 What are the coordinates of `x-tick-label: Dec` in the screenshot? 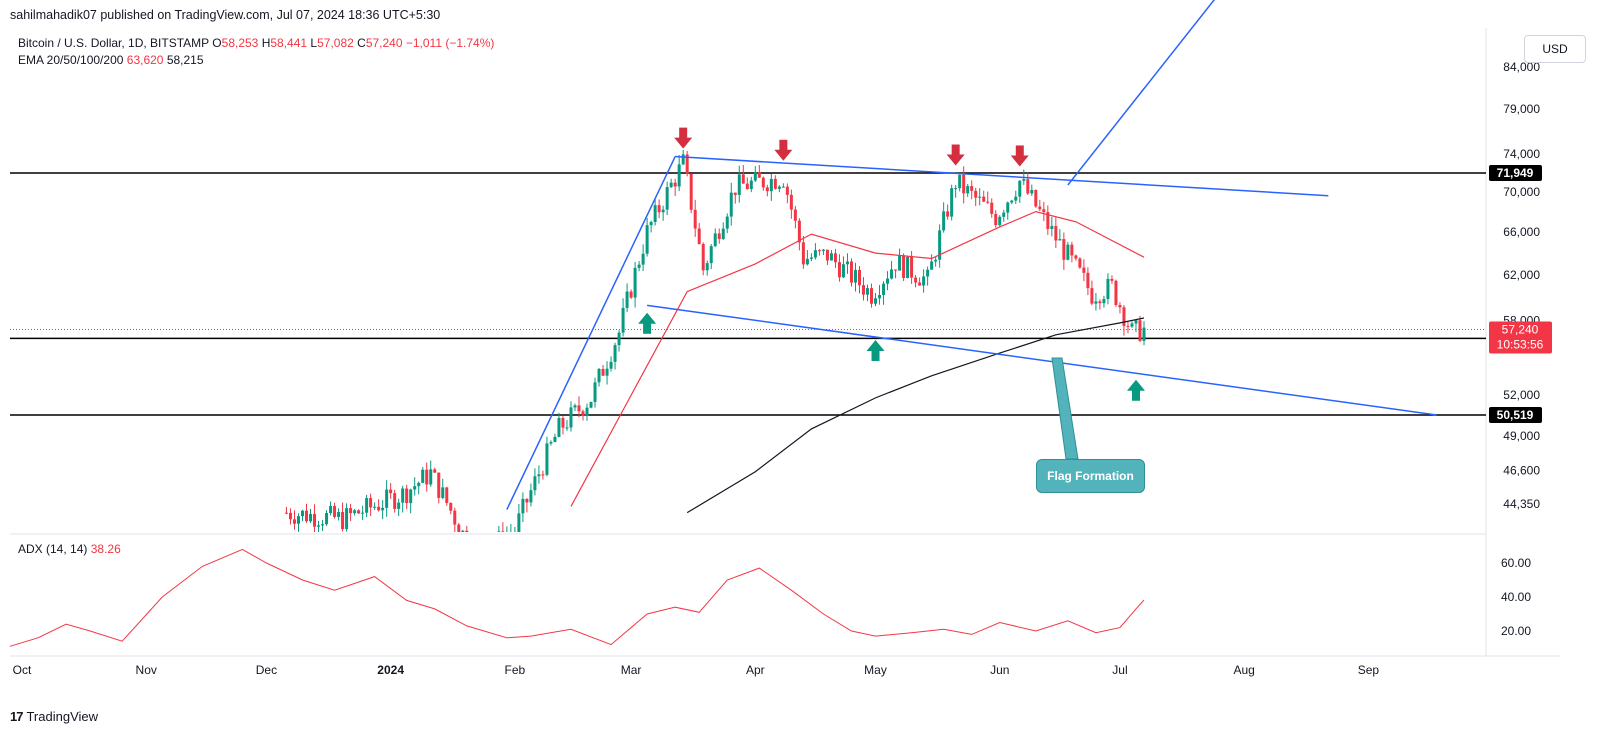 It's located at (266, 670).